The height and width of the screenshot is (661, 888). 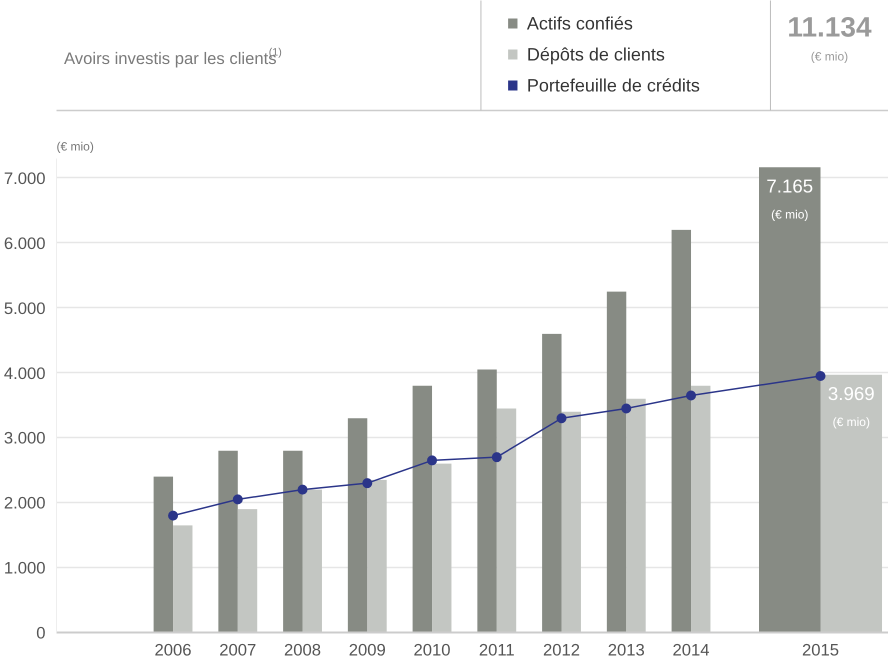 What do you see at coordinates (613, 86) in the screenshot?
I see `legend-label: Portefeuille de crédits` at bounding box center [613, 86].